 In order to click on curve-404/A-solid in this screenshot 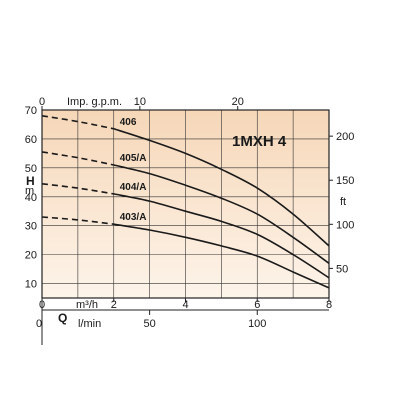, I will do `click(221, 236)`.